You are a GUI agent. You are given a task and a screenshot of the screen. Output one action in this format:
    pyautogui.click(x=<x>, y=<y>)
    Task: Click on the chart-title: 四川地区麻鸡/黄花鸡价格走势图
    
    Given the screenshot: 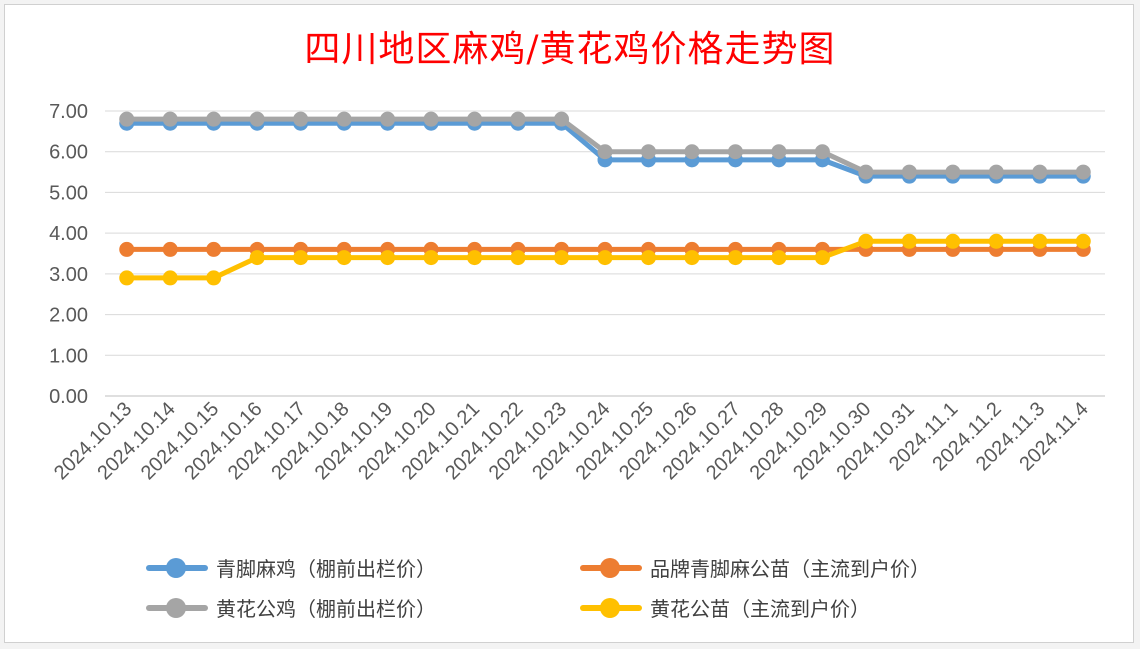 What is the action you would take?
    pyautogui.click(x=570, y=49)
    